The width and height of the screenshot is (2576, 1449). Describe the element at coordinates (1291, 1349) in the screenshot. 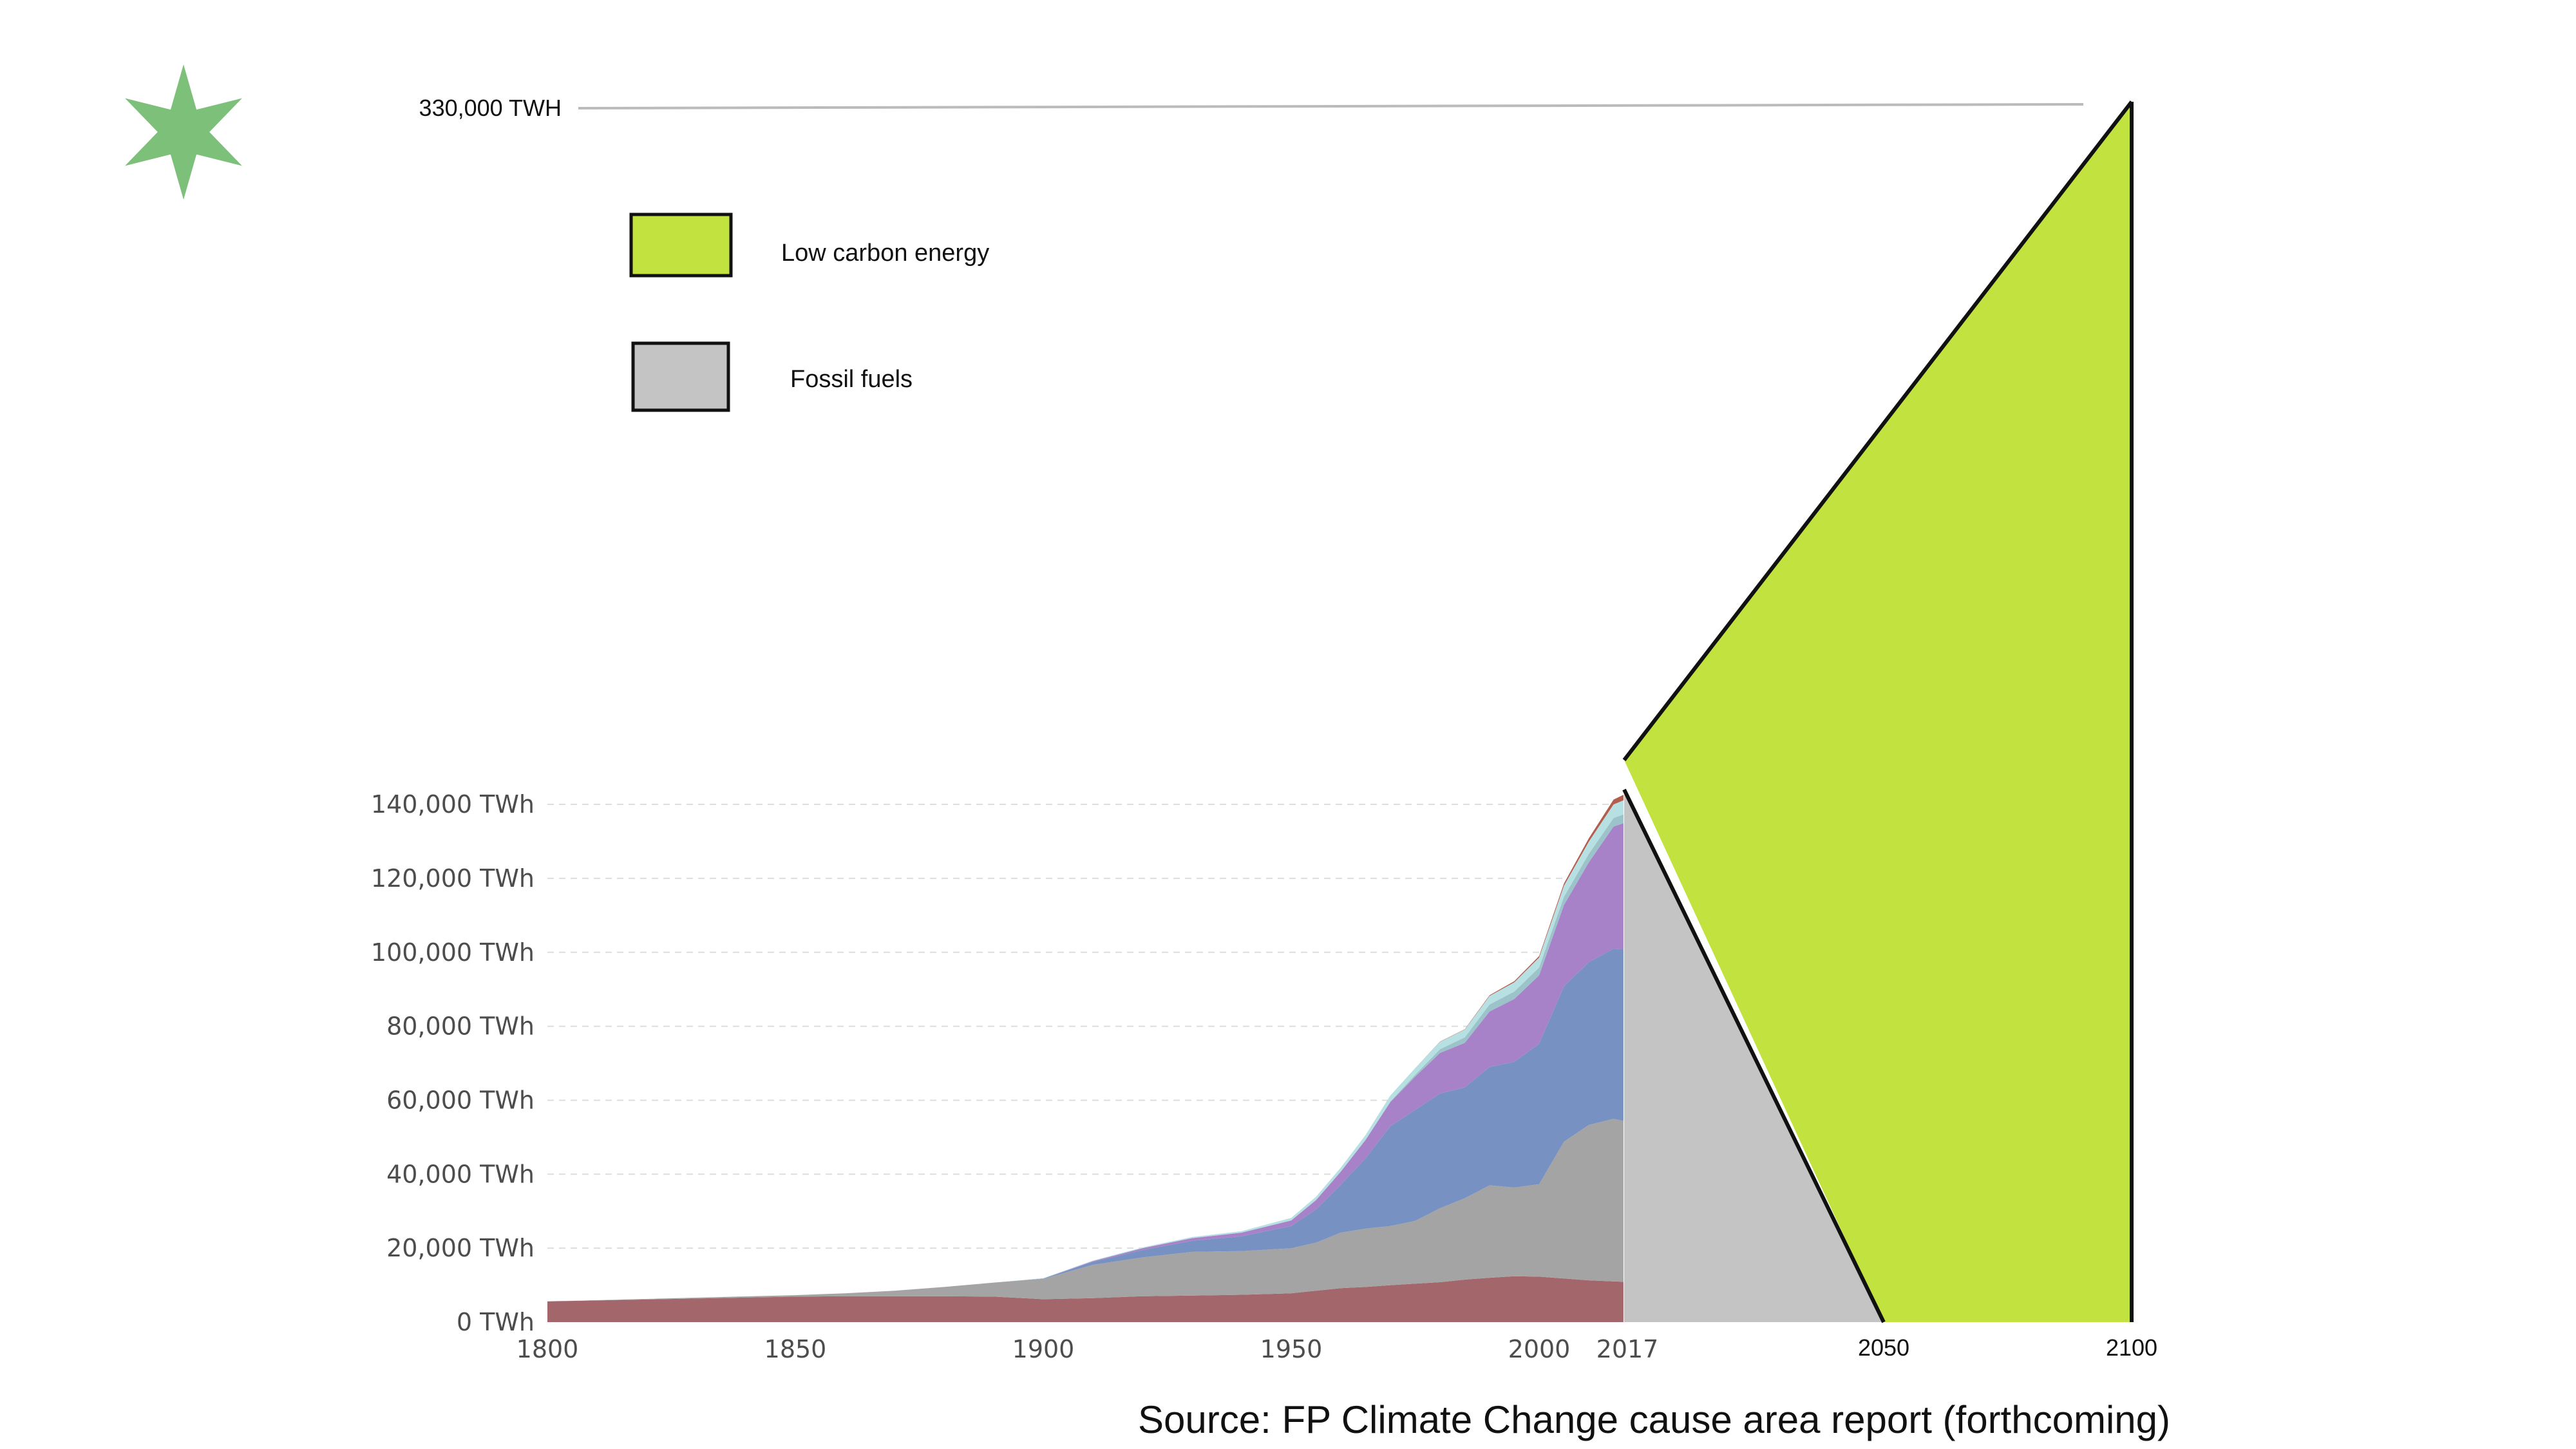

I see `x-tick-label: 1950` at that location.